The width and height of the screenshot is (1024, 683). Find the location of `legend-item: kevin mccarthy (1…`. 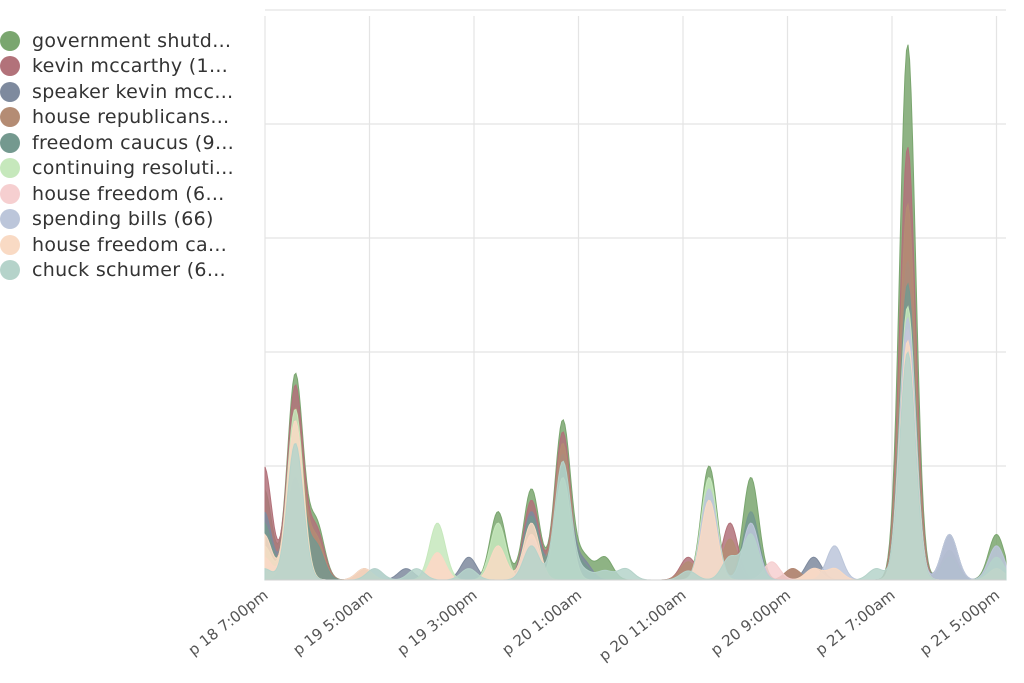

legend-item: kevin mccarthy (1… is located at coordinates (117, 67).